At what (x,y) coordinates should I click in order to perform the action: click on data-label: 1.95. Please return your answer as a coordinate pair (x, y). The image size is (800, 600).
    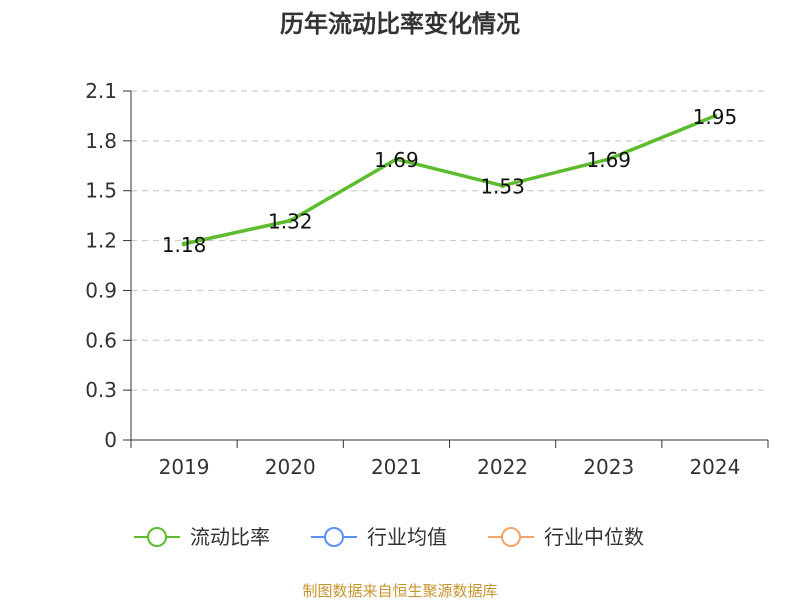
    Looking at the image, I should click on (715, 117).